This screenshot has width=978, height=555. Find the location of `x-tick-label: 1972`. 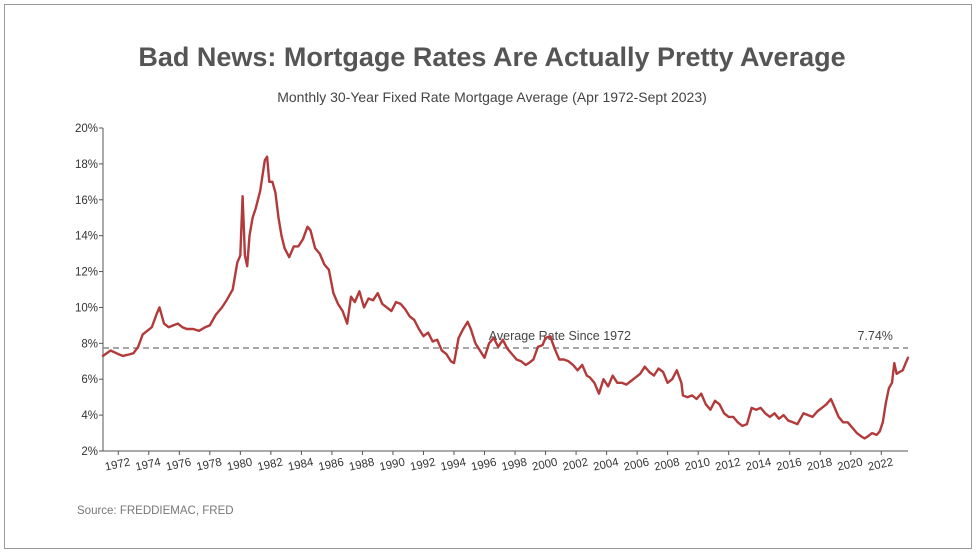

x-tick-label: 1972 is located at coordinates (118, 465).